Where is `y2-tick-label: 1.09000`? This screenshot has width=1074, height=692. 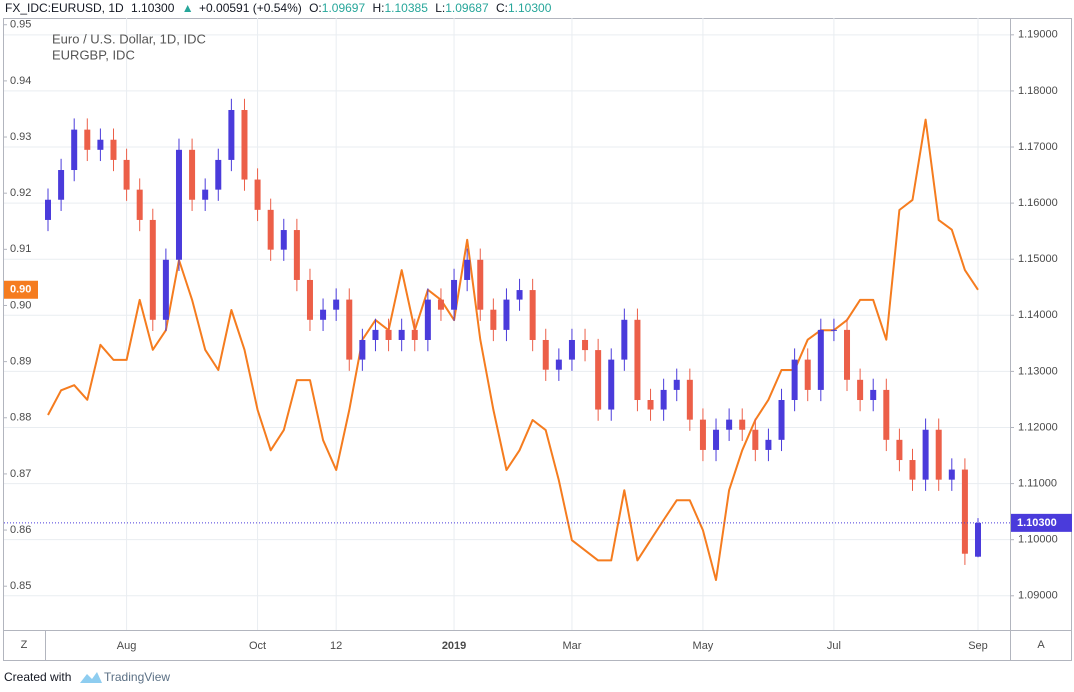 y2-tick-label: 1.09000 is located at coordinates (1038, 596).